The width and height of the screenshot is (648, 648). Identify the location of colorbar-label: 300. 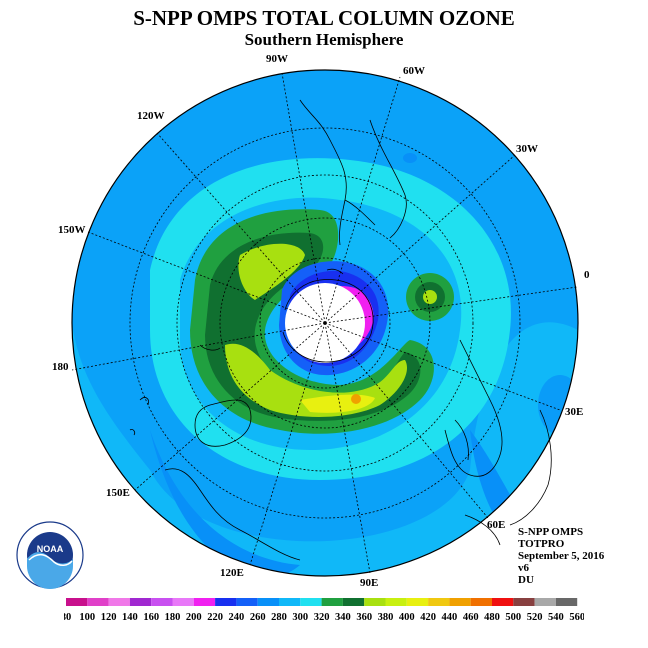
(300, 617).